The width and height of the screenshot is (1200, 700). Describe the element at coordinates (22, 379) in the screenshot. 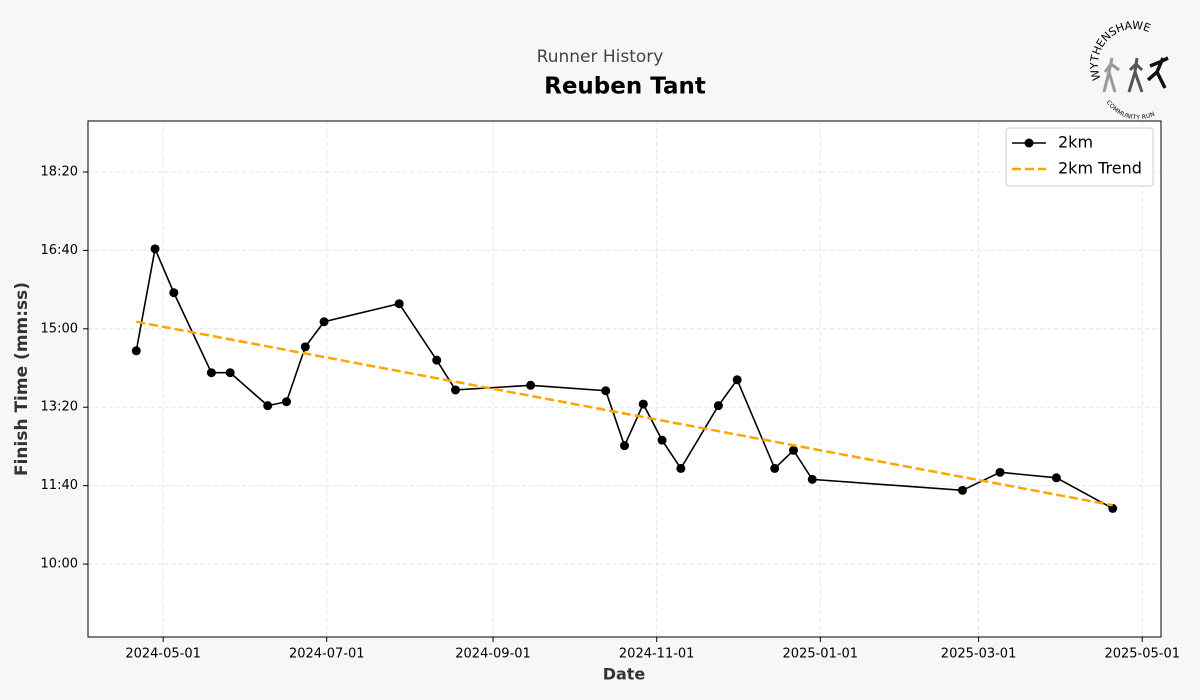

I see `y-axis-label: Finish Time (mm:ss)` at that location.